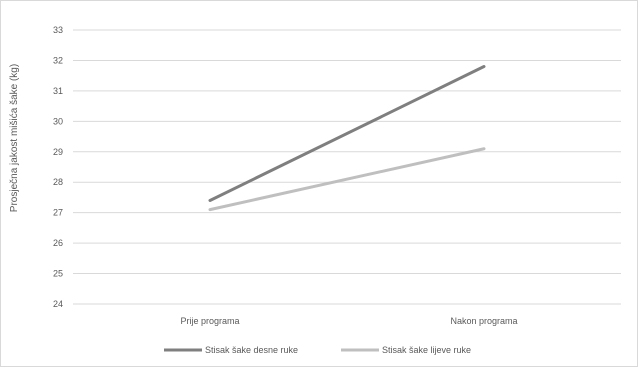 The width and height of the screenshot is (638, 367). I want to click on y-axis-ticks: 24 25 26 27 28 29 30 31 32 33, so click(58, 167).